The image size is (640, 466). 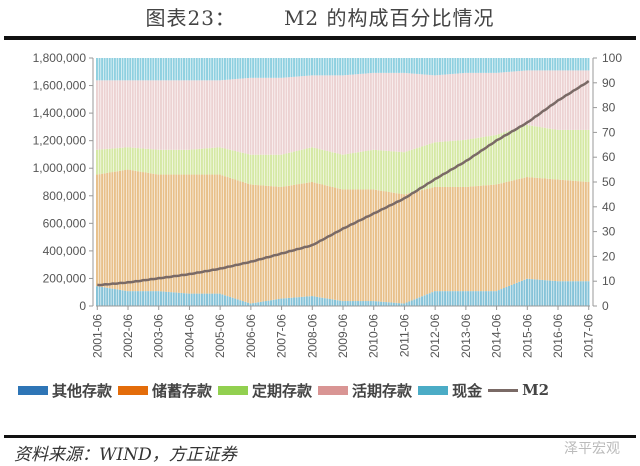 What do you see at coordinates (450, 390) in the screenshot?
I see `legend-item-cash: 现金` at bounding box center [450, 390].